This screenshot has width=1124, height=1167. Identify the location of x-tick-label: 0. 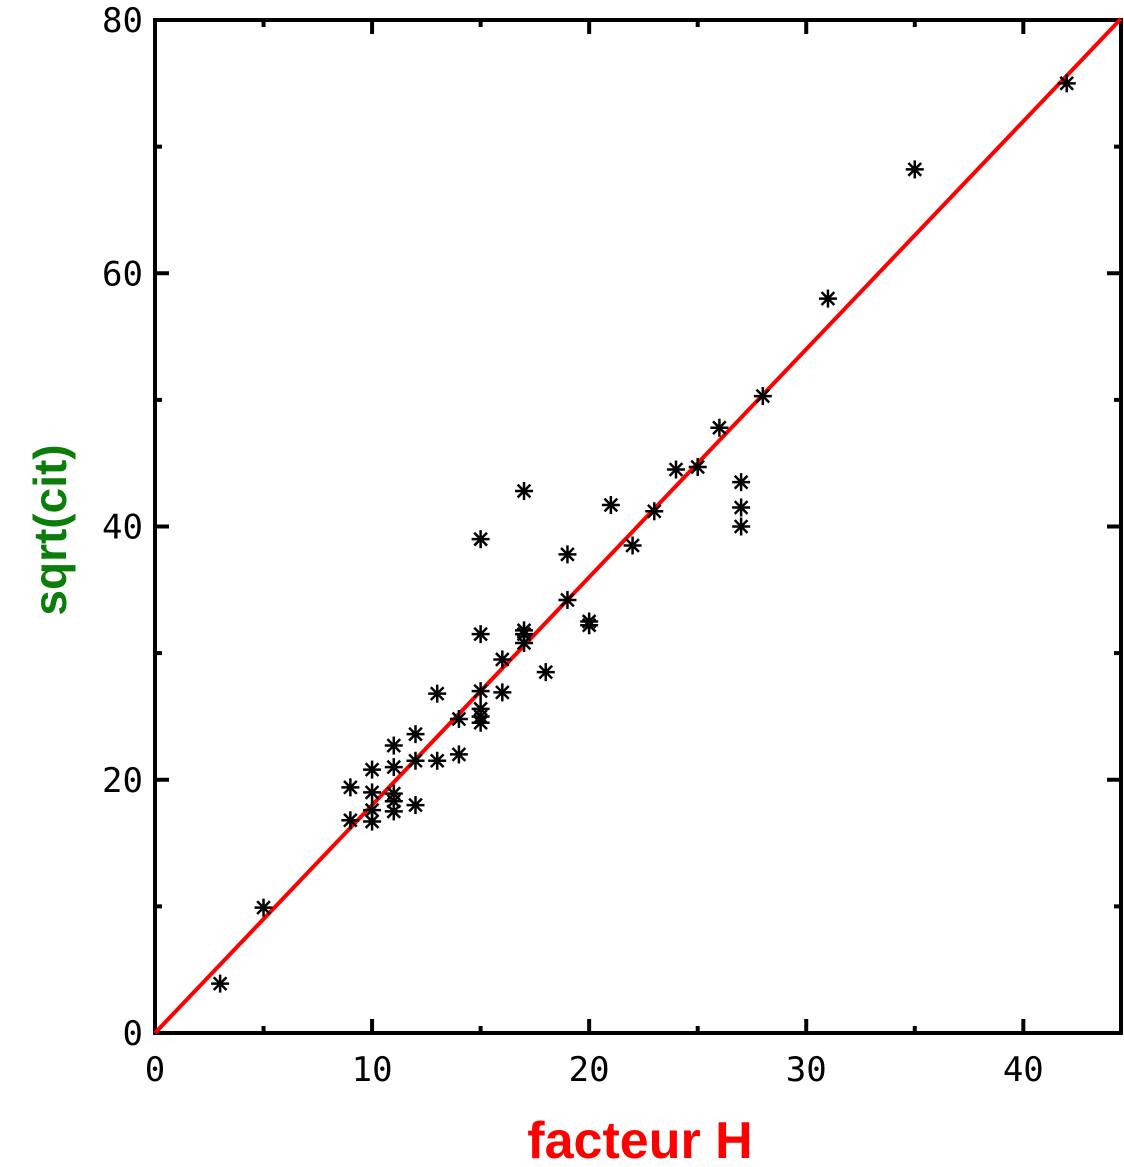
(155, 1070).